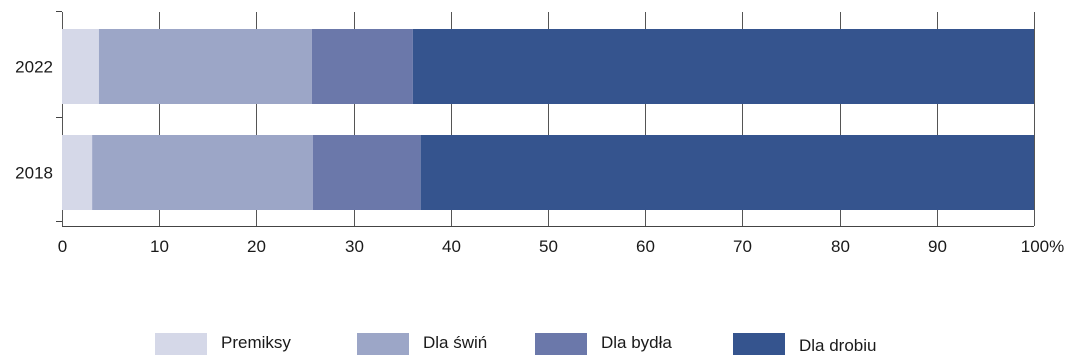 The height and width of the screenshot is (356, 1068). I want to click on x-tick-label-70: 70, so click(742, 246).